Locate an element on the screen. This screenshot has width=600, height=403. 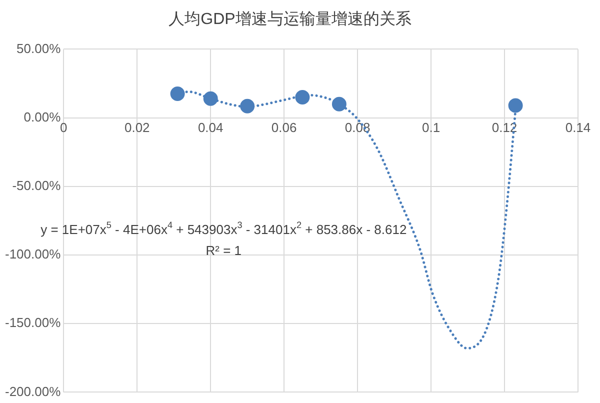
x-tick-label: 0.02 is located at coordinates (137, 128).